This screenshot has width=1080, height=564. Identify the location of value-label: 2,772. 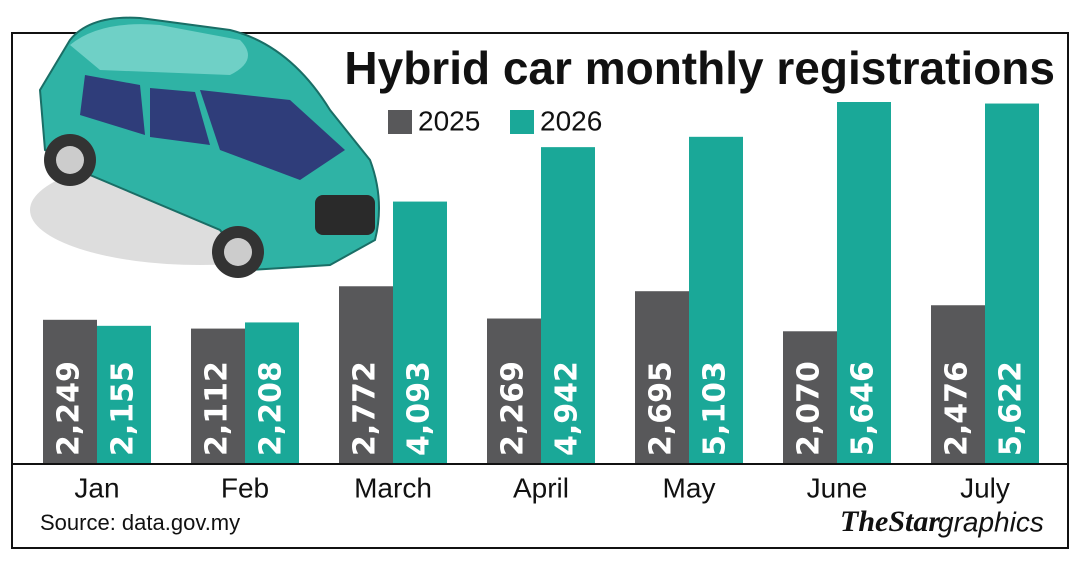
(365, 408).